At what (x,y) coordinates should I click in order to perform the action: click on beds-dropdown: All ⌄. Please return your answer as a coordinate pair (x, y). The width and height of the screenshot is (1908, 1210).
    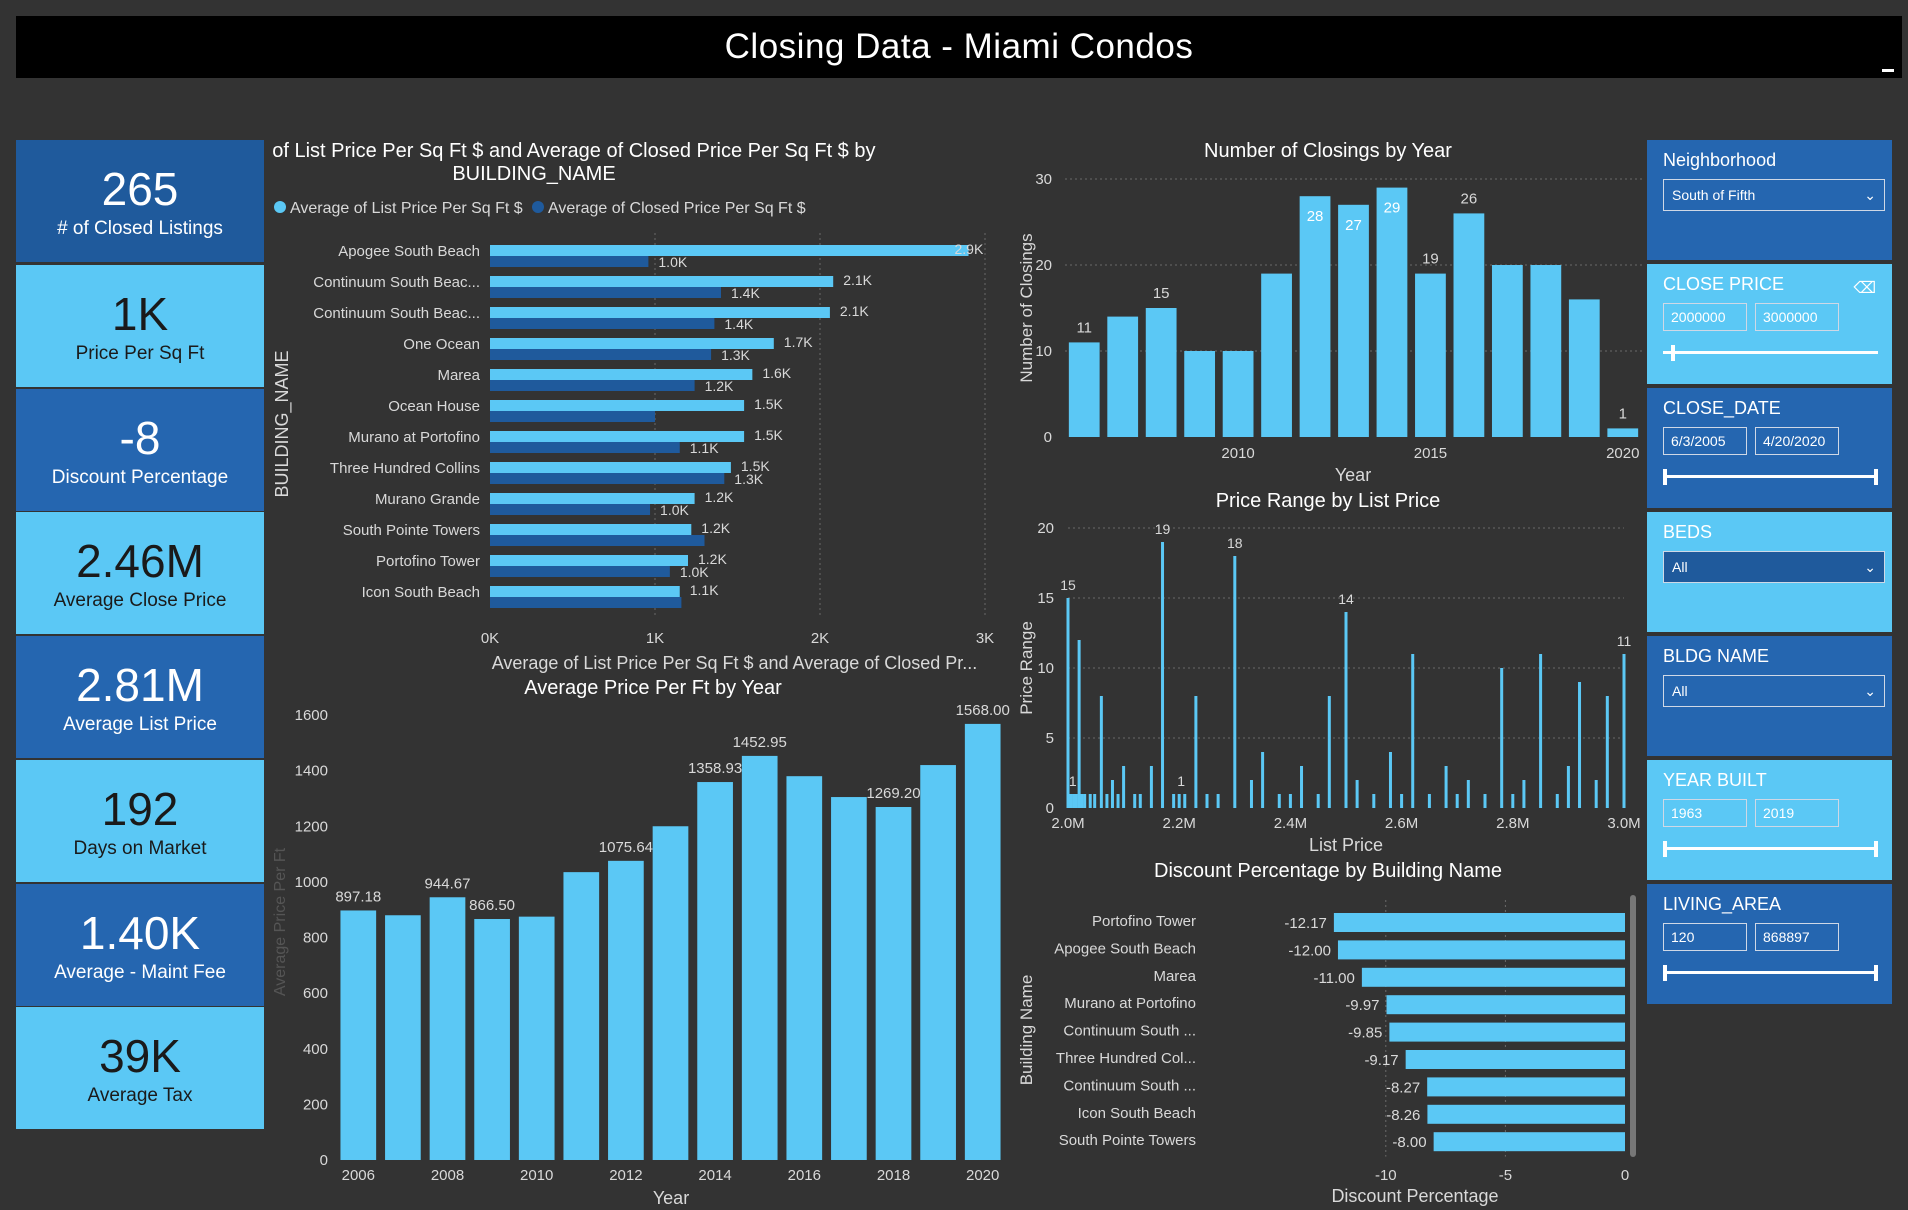
    Looking at the image, I should click on (1774, 567).